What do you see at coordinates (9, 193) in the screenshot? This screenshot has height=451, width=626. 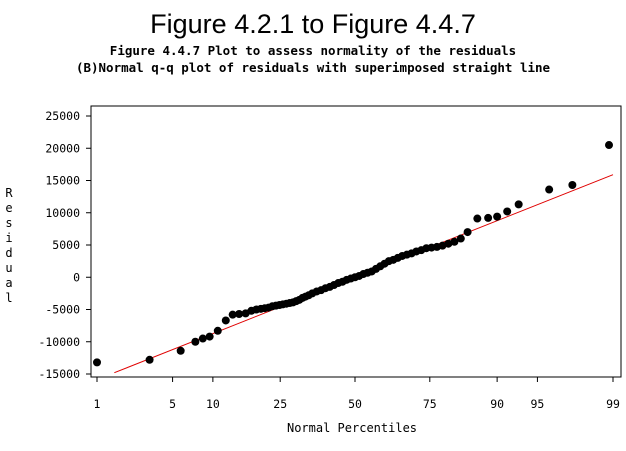 I see `y-axis-title-letter: R` at bounding box center [9, 193].